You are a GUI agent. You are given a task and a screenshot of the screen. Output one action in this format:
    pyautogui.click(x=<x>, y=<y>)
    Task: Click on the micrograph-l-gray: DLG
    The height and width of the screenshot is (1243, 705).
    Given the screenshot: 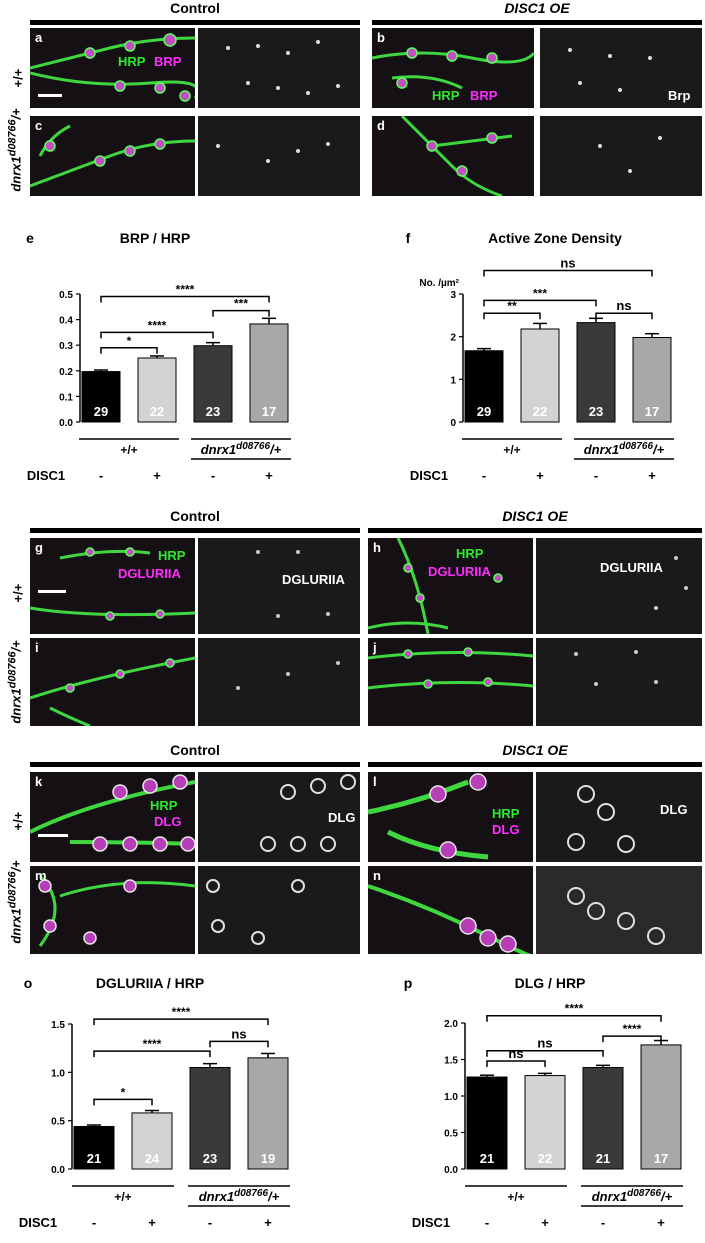 What is the action you would take?
    pyautogui.click(x=619, y=817)
    